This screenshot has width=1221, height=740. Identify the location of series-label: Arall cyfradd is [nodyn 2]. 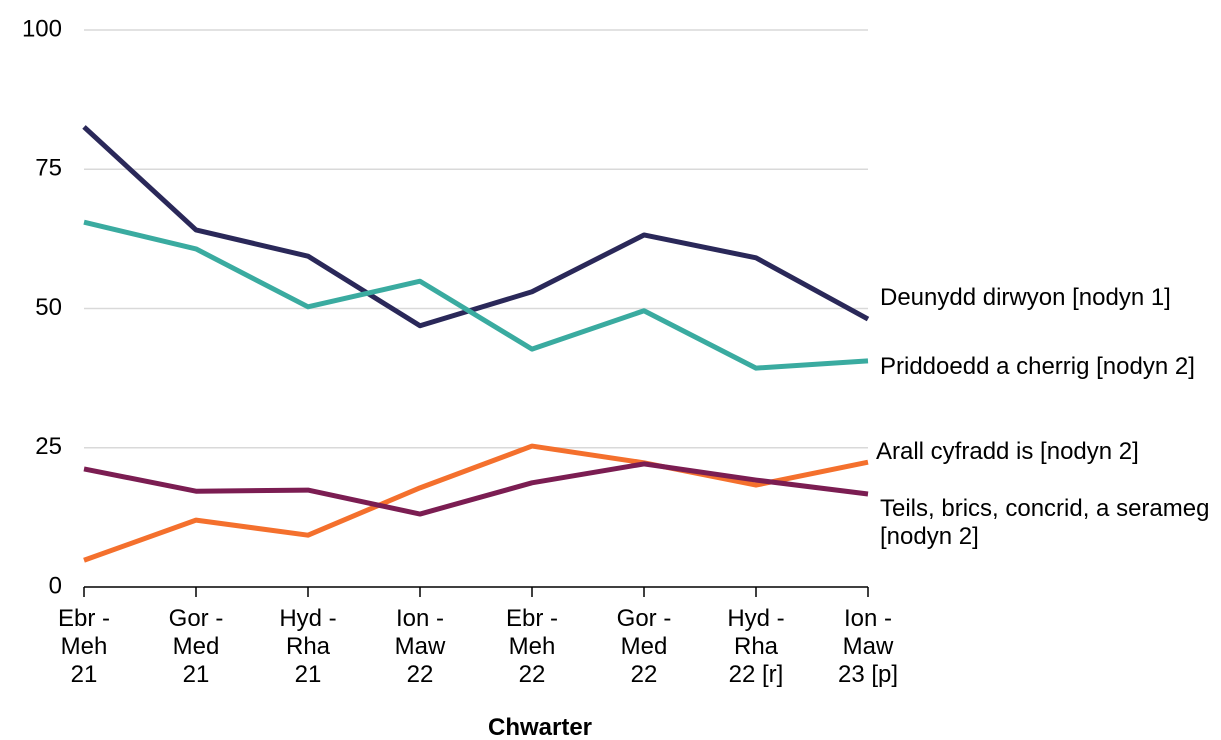
(1007, 451).